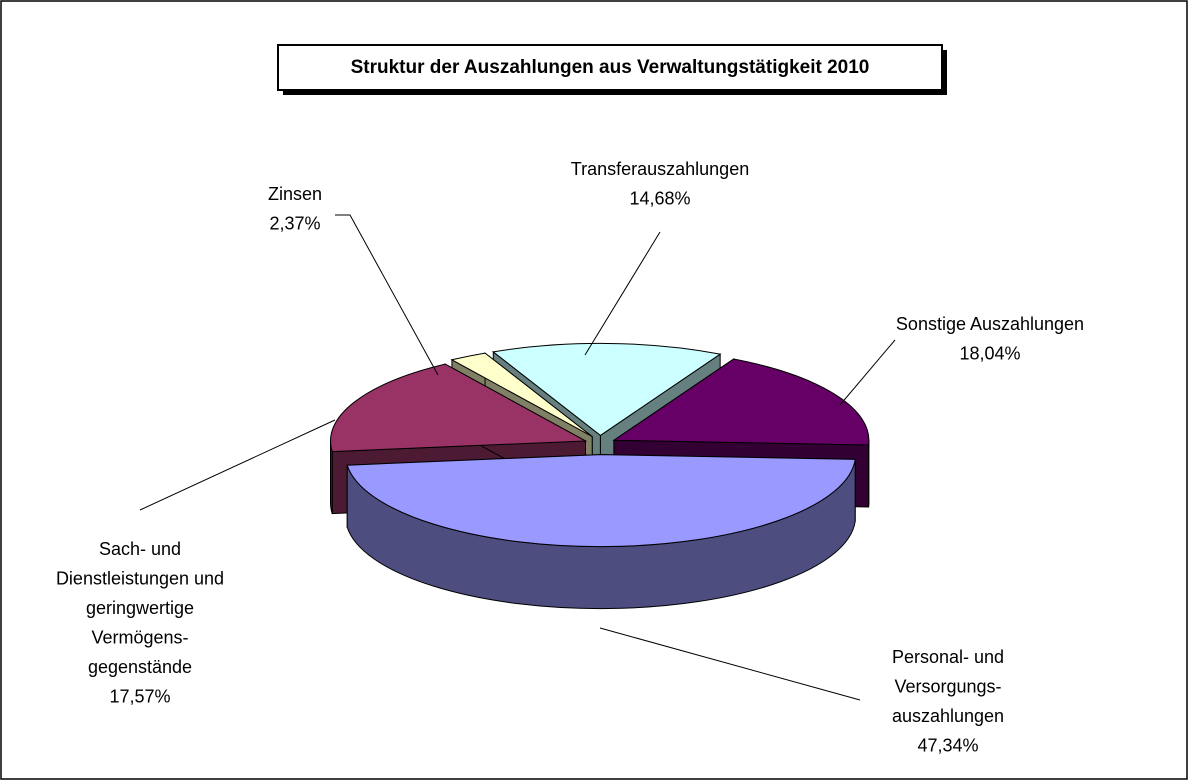  Describe the element at coordinates (659, 199) in the screenshot. I see `value-label: 14,68%` at that location.